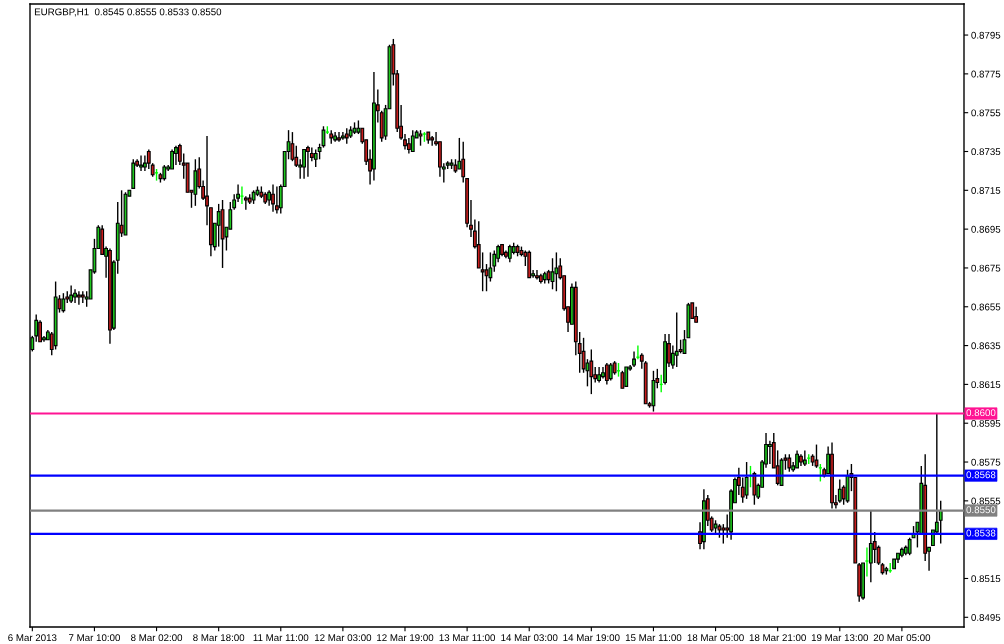 The width and height of the screenshot is (1004, 644). Describe the element at coordinates (981, 533) in the screenshot. I see `ref-line-label: 0.8538` at that location.